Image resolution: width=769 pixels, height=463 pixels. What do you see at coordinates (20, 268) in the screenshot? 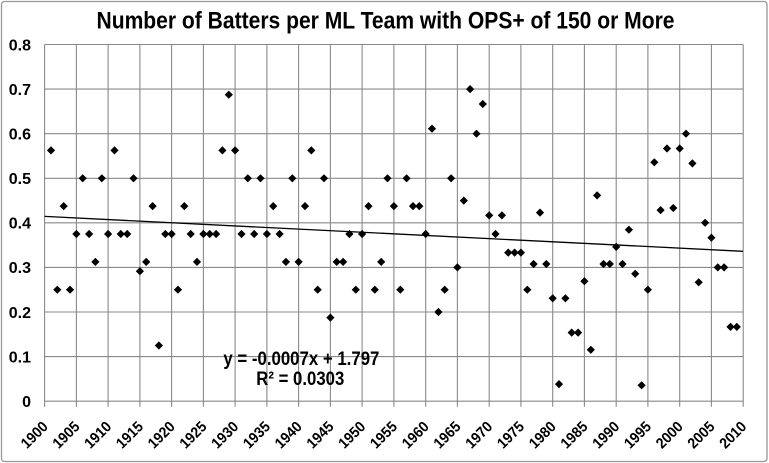
I see `svg-text: 0.3` at bounding box center [20, 268].